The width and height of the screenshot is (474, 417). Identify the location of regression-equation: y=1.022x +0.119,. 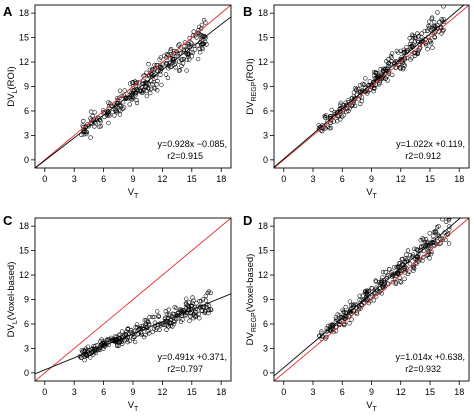
(430, 144).